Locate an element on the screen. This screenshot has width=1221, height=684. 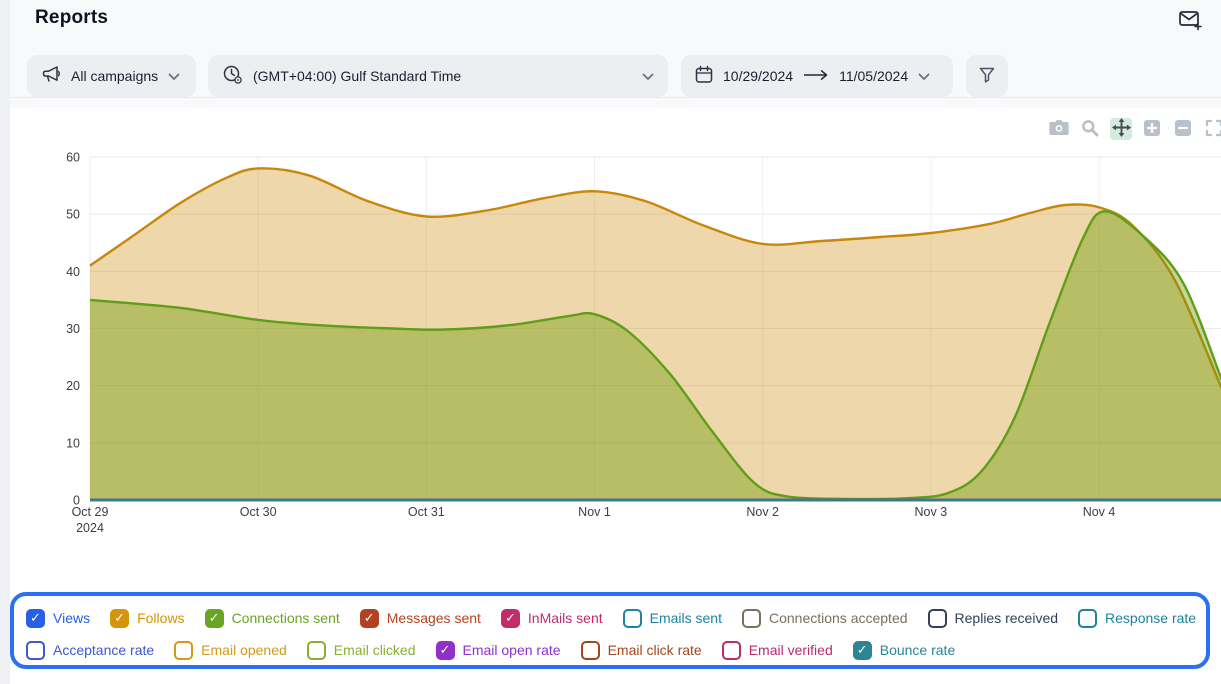
timezone-dropdown-label: (GMT+04:00) Gulf Standard Time is located at coordinates (357, 76).